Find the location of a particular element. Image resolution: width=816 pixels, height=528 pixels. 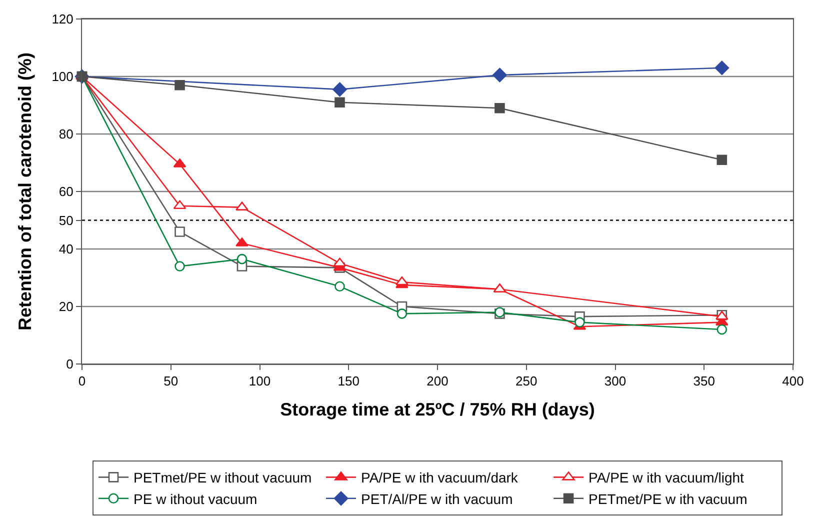

y-tick-label: 0 is located at coordinates (70, 364).